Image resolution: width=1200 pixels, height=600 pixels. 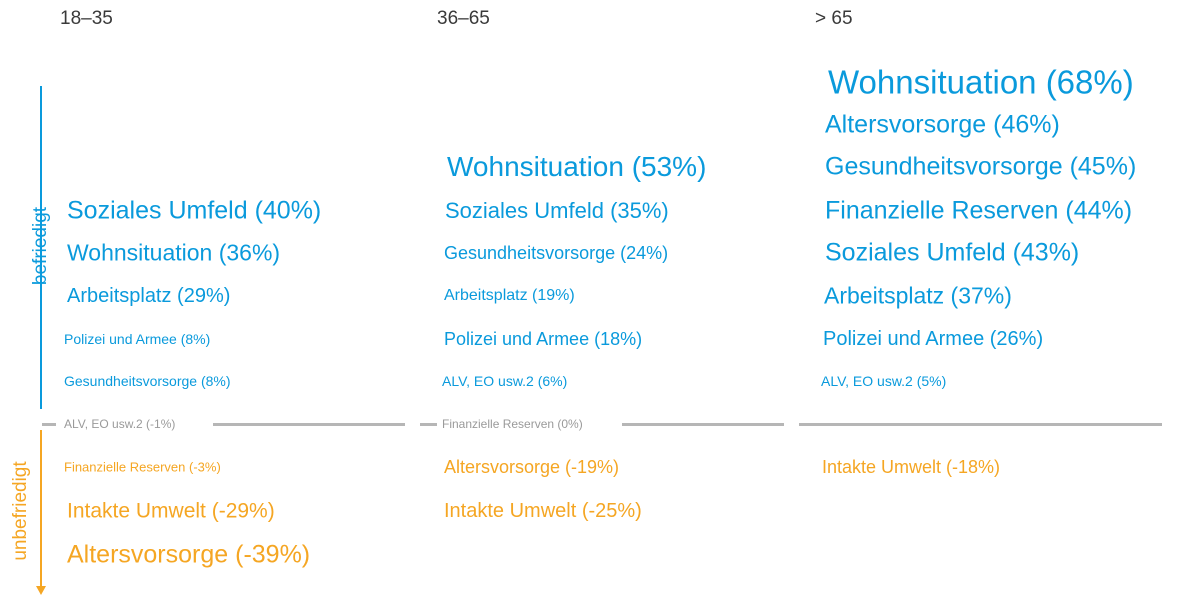 What do you see at coordinates (41, 509) in the screenshot?
I see `negative-axis-line` at bounding box center [41, 509].